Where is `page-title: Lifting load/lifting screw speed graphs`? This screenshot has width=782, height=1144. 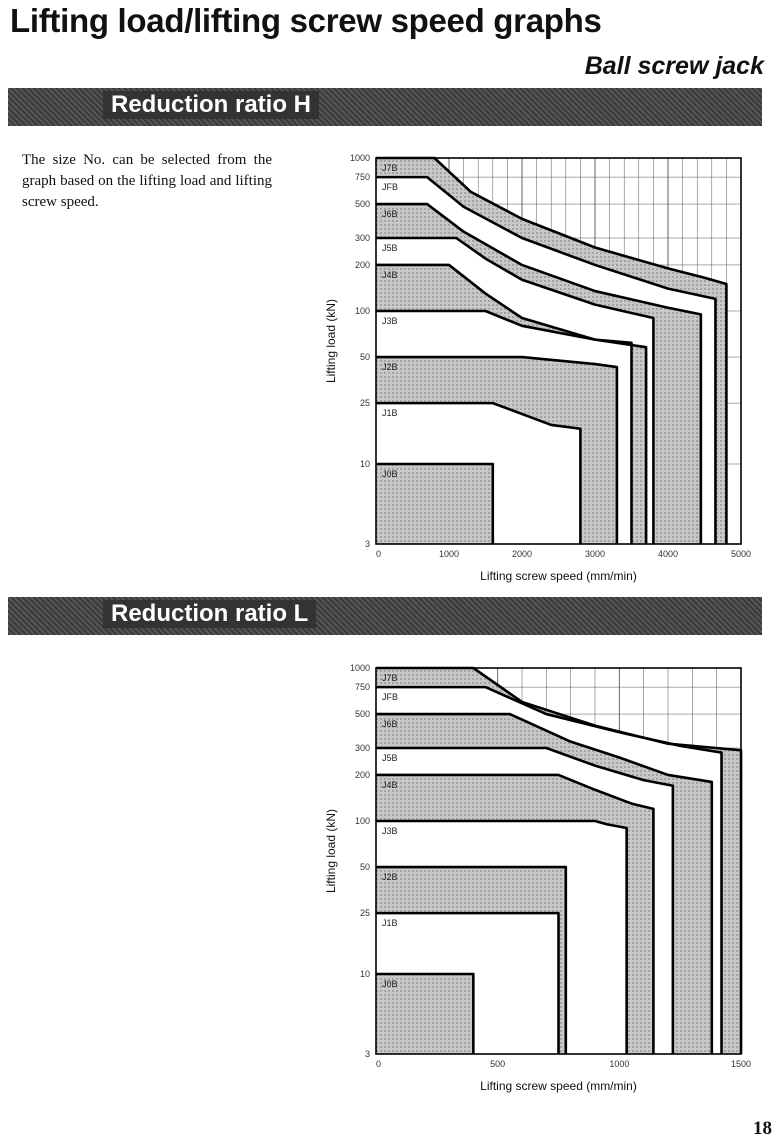 page-title: Lifting load/lifting screw speed graphs is located at coordinates (306, 20).